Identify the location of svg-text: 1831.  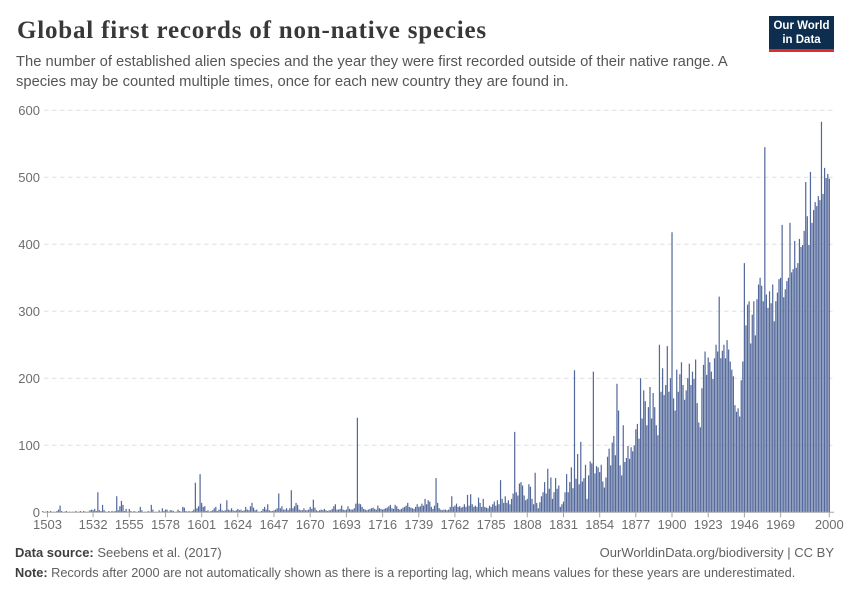
(563, 524).